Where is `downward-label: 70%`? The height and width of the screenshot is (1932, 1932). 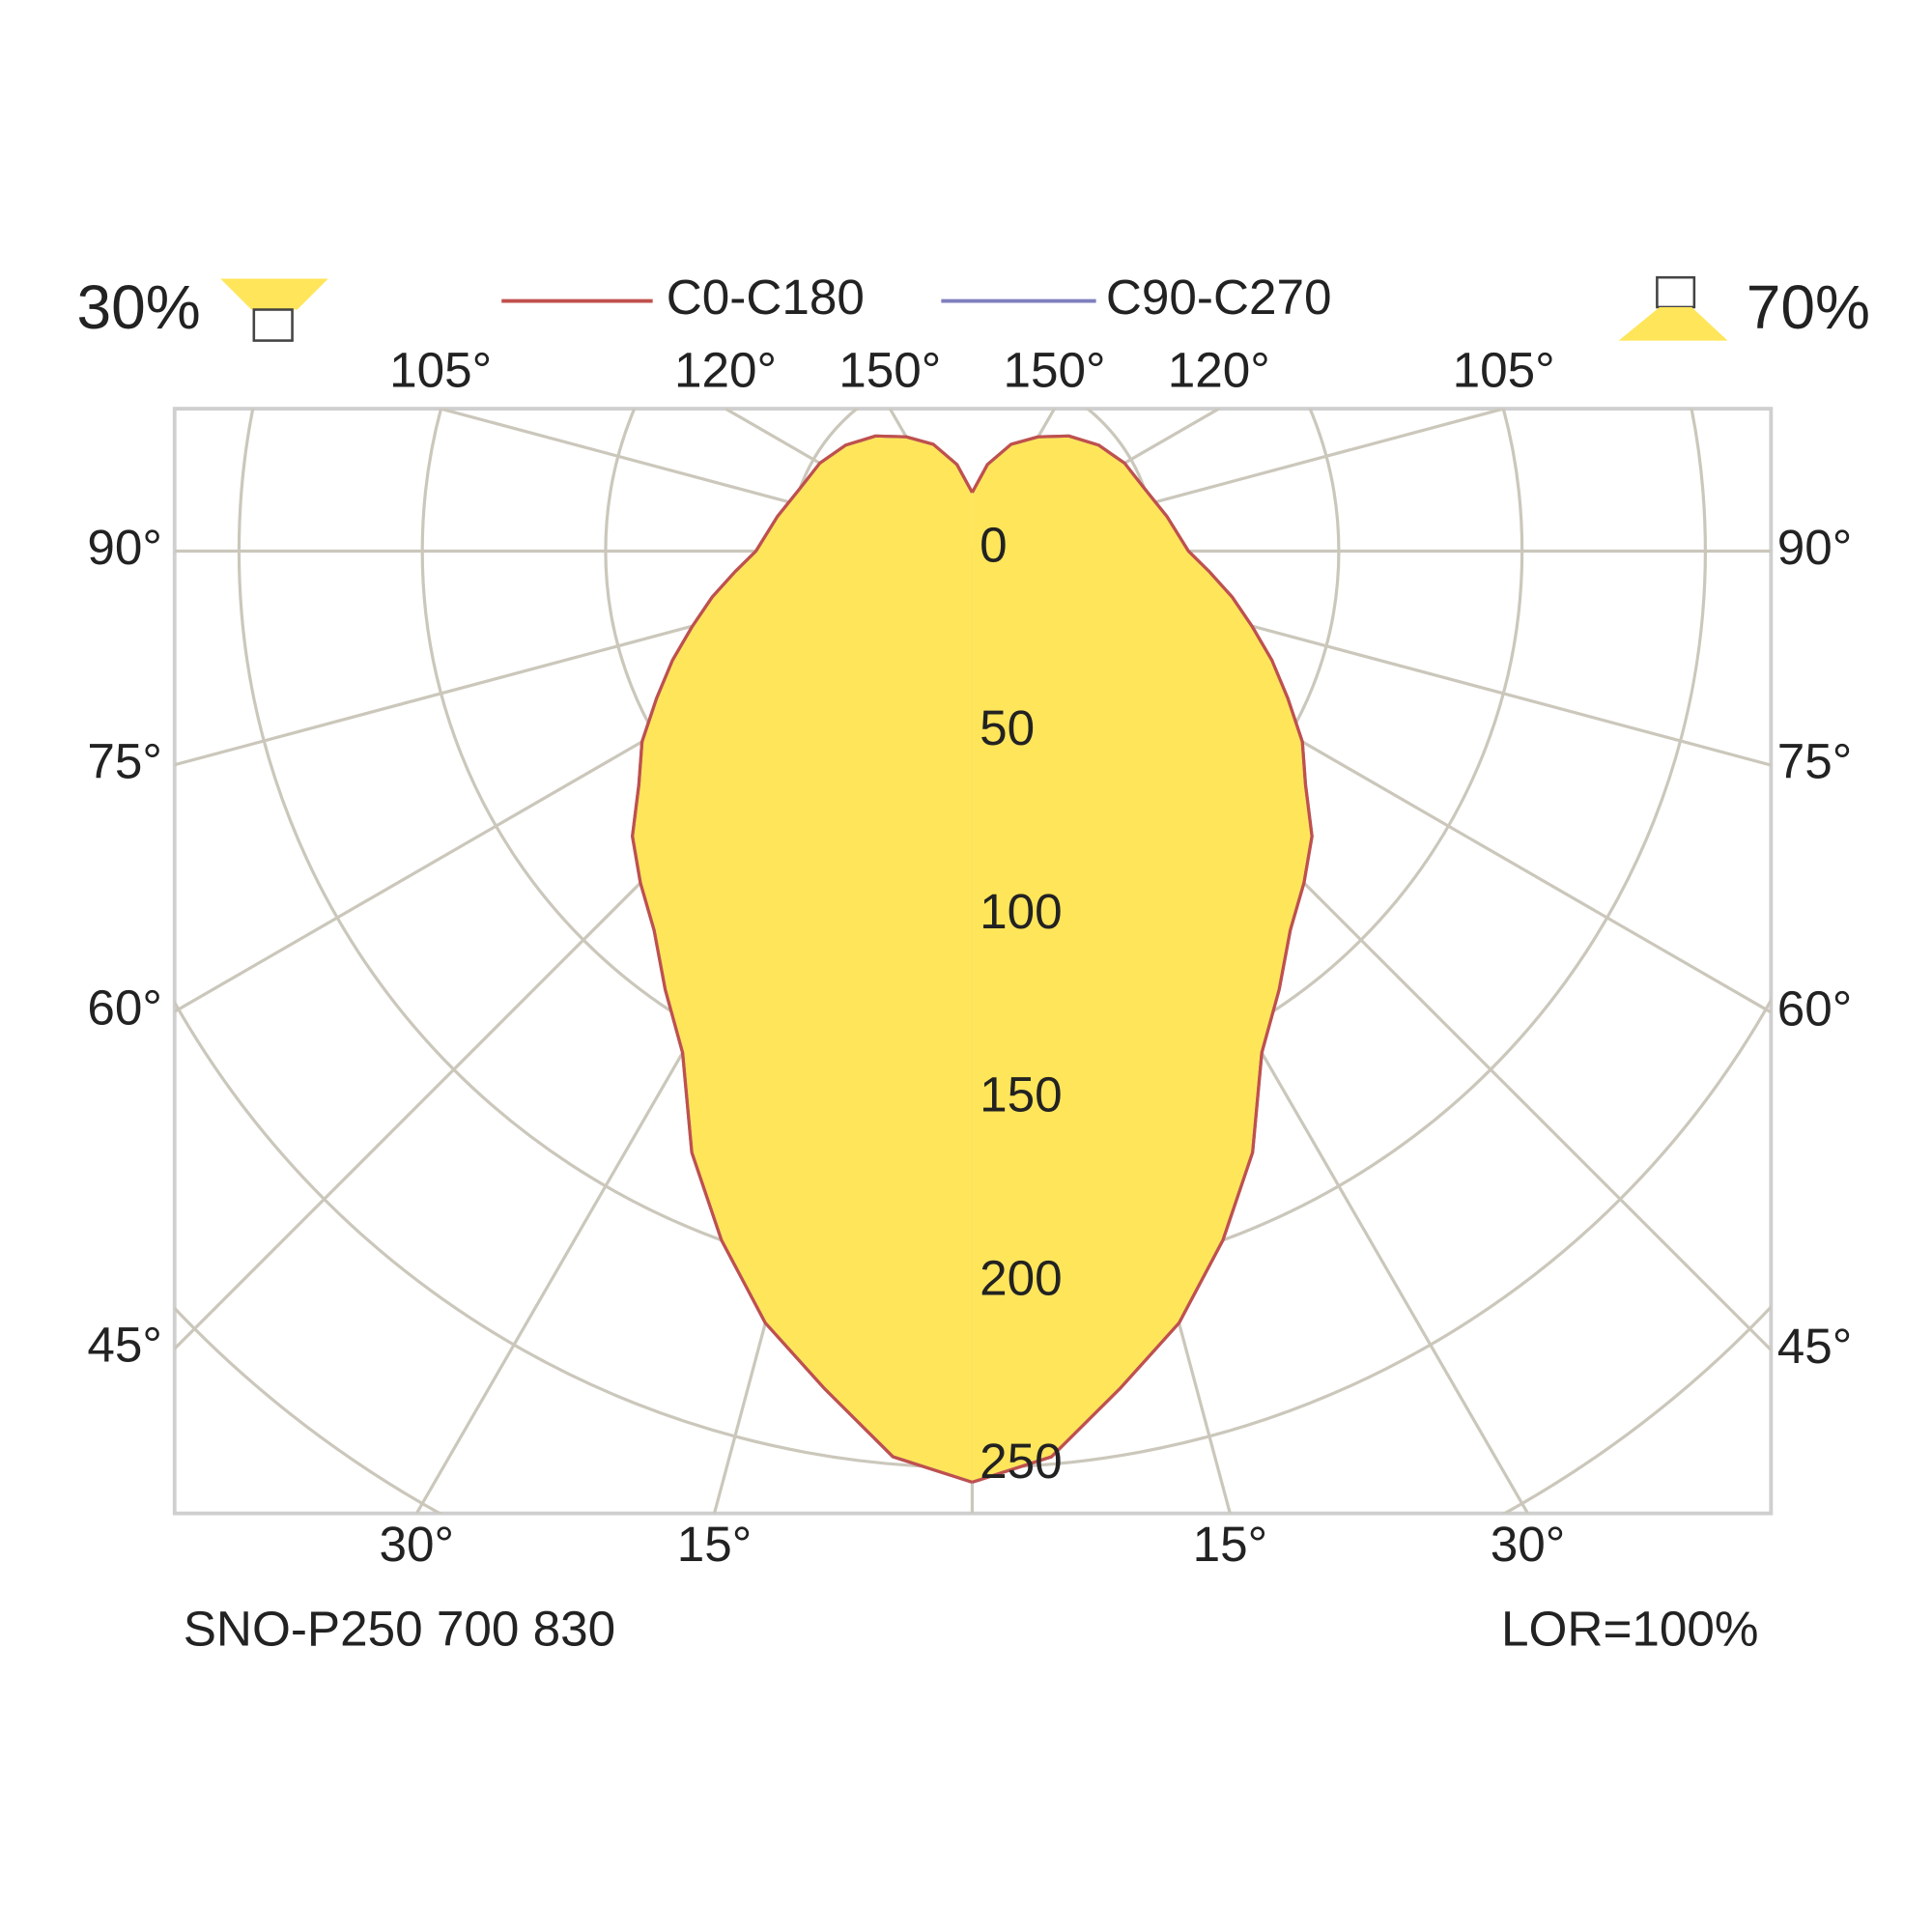 downward-label: 70% is located at coordinates (1808, 307).